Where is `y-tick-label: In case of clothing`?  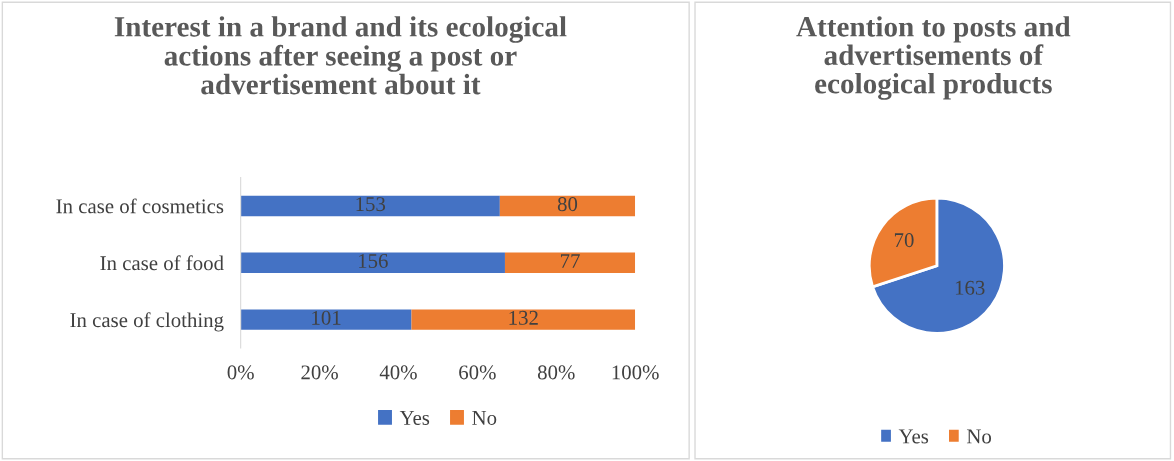
y-tick-label: In case of clothing is located at coordinates (147, 322).